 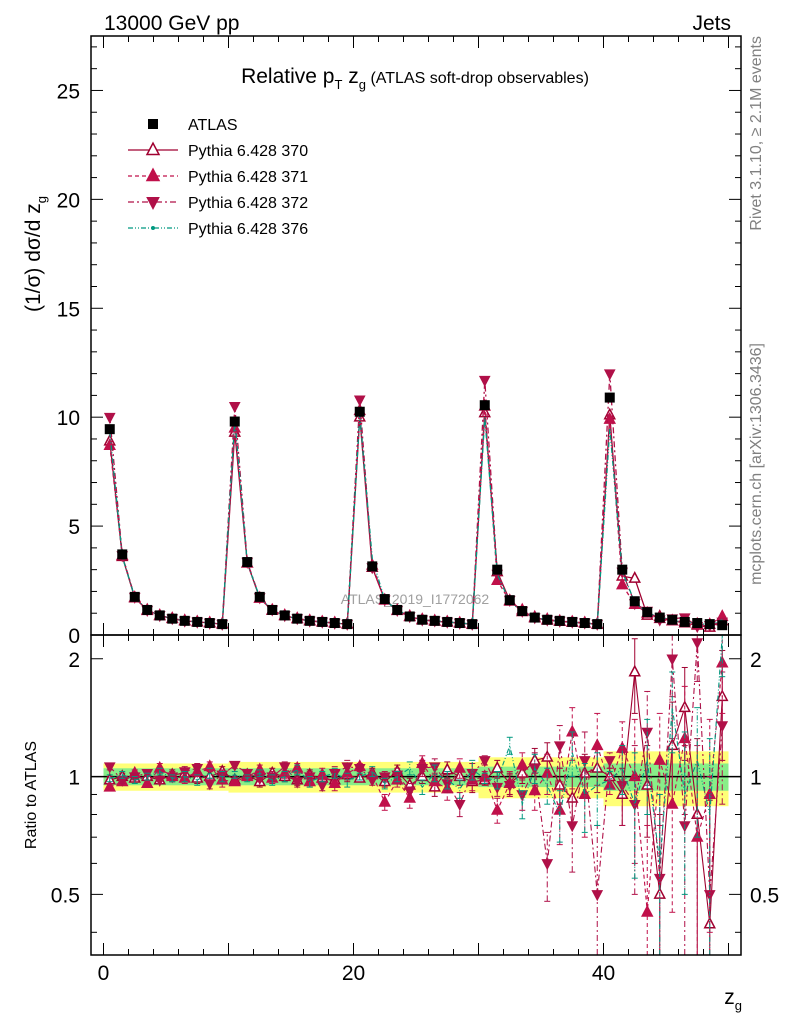 What do you see at coordinates (41, 199) in the screenshot?
I see `y-axis-label-sub: g` at bounding box center [41, 199].